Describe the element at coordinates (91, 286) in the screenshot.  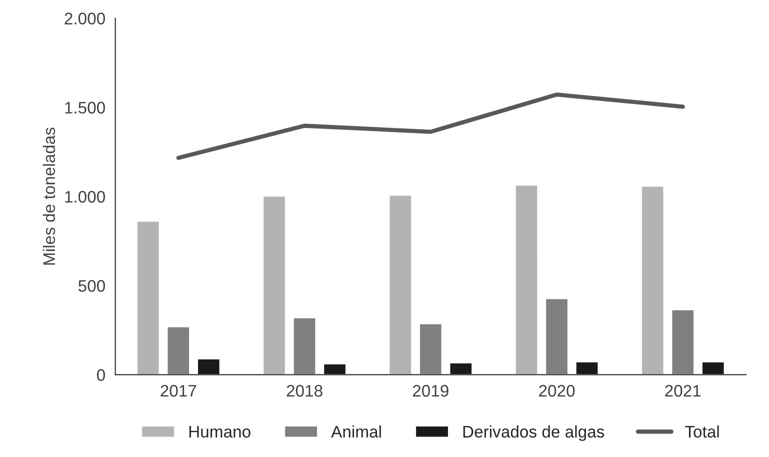
I see `y-tick-label: 500` at that location.